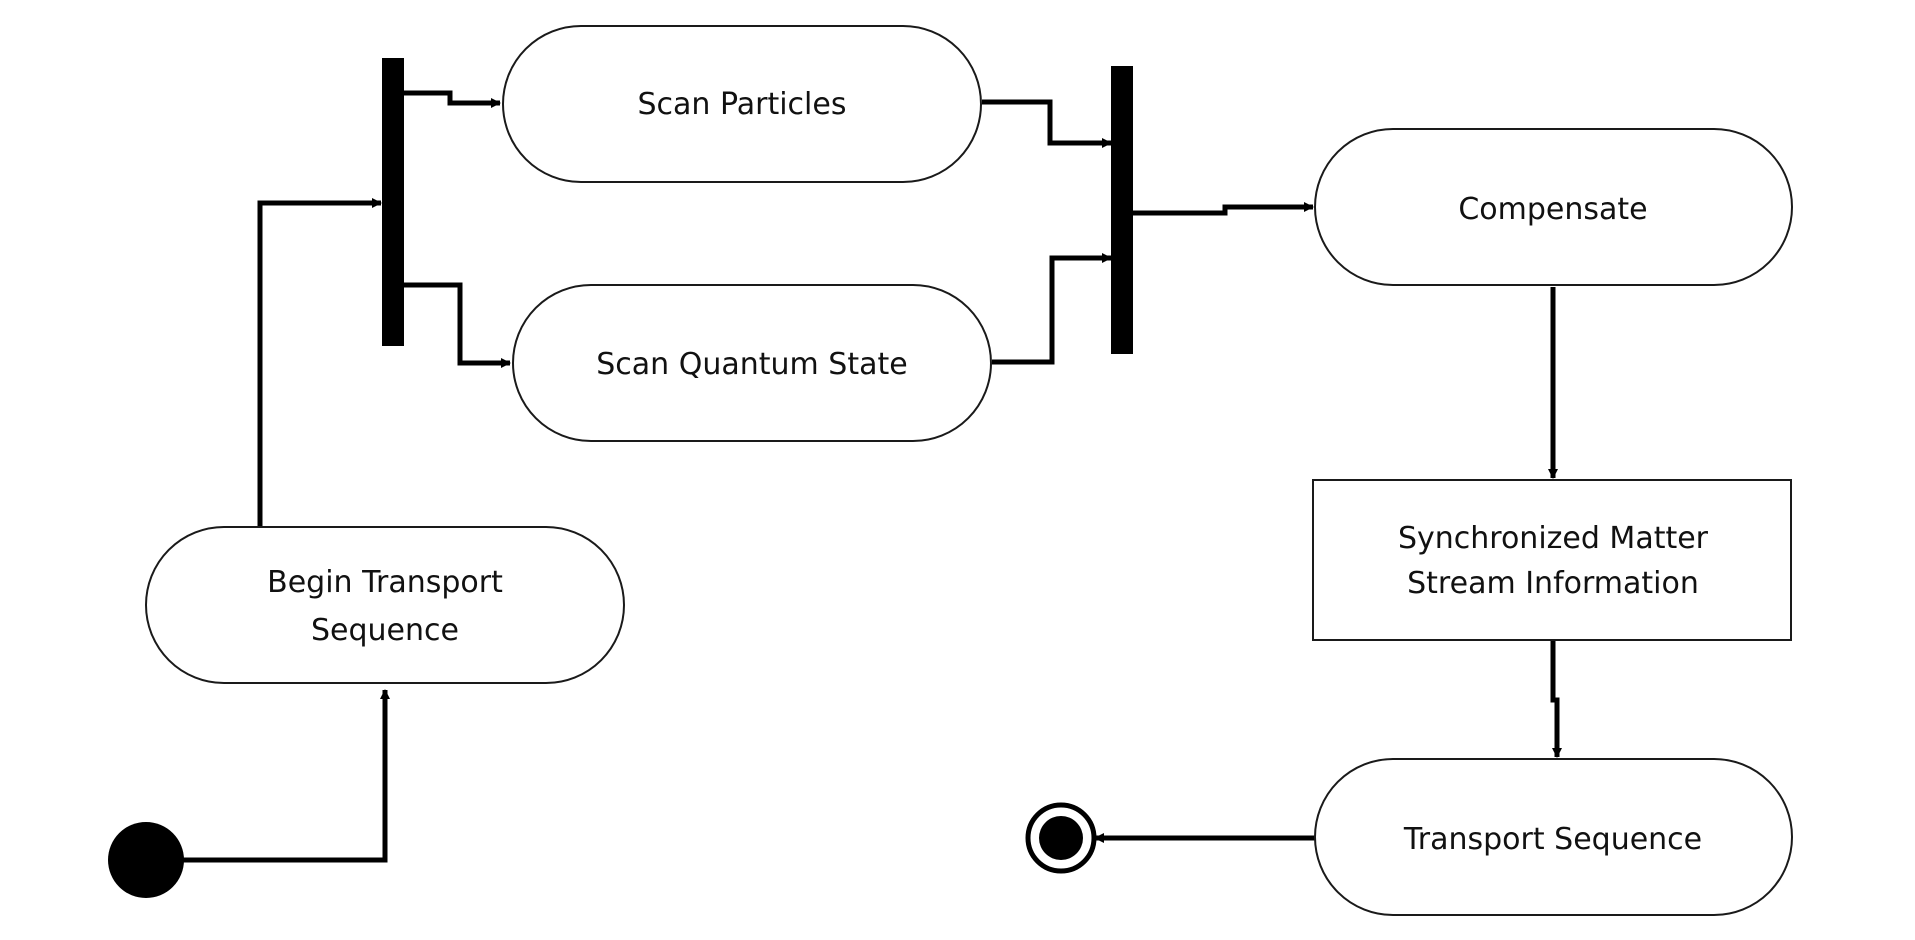  What do you see at coordinates (1552, 560) in the screenshot?
I see `node-synchronized-matter-stream-information: Synchronized Matter Stream Information` at bounding box center [1552, 560].